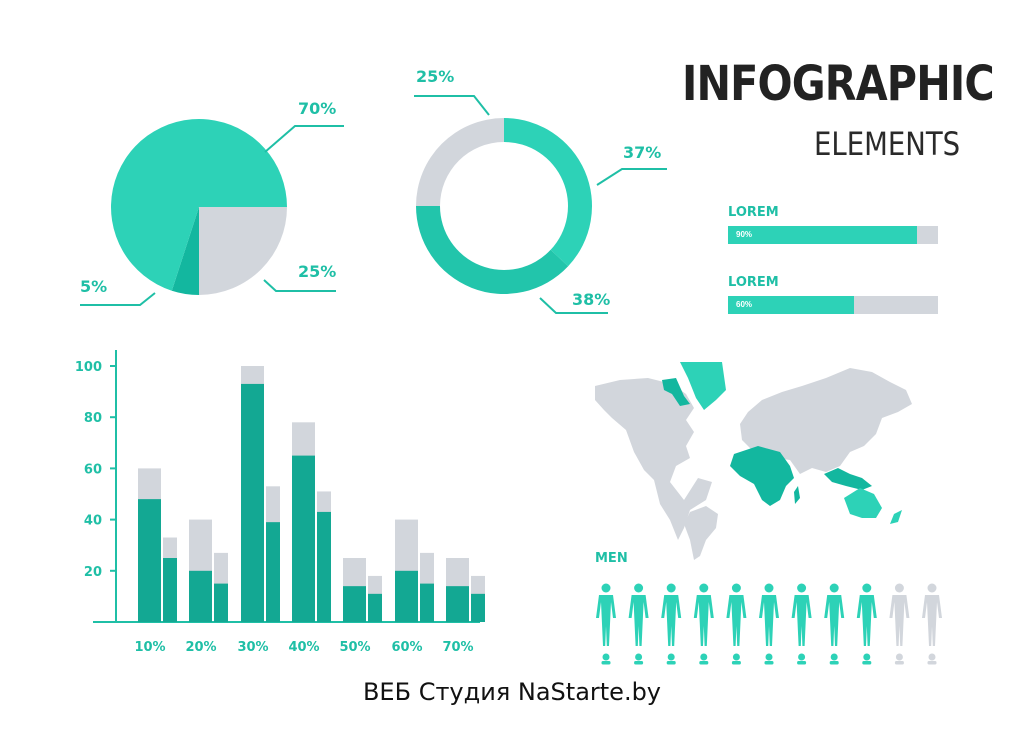 This screenshot has width=1024, height=741. I want to click on x-tick-label: 10%, so click(149, 647).